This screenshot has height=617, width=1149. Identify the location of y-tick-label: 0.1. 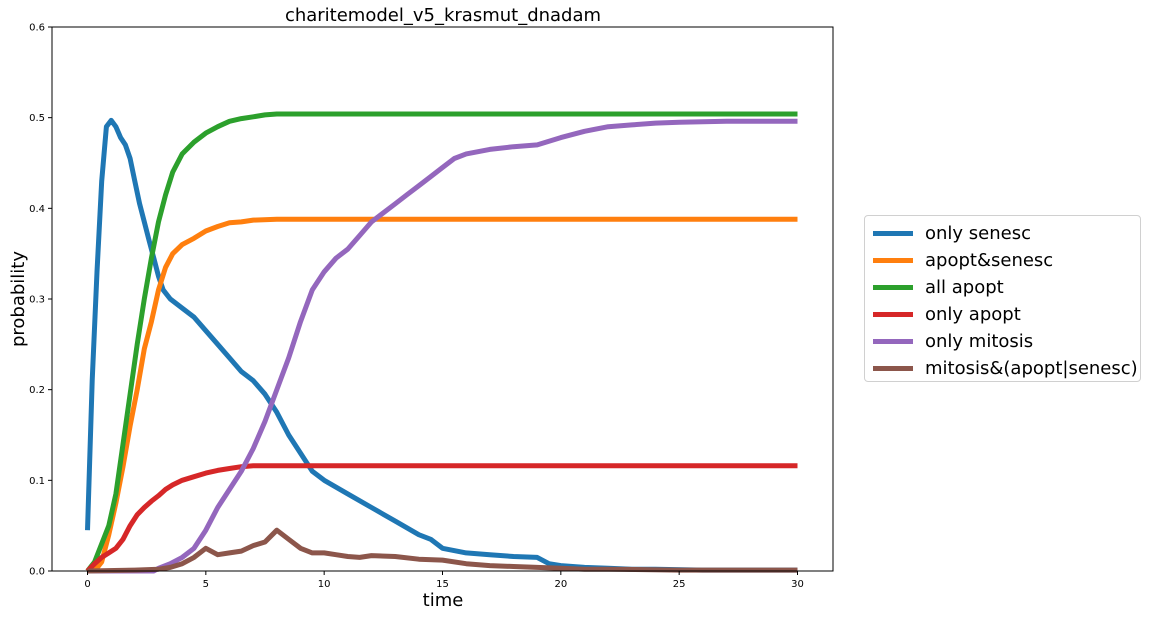
(37, 481).